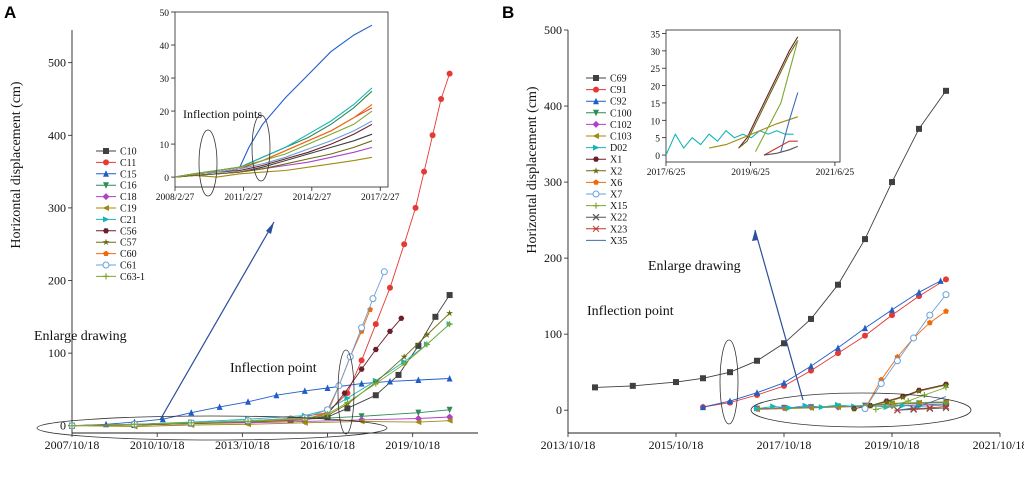  Describe the element at coordinates (618, 90) in the screenshot. I see `legend-b-label: C91` at that location.